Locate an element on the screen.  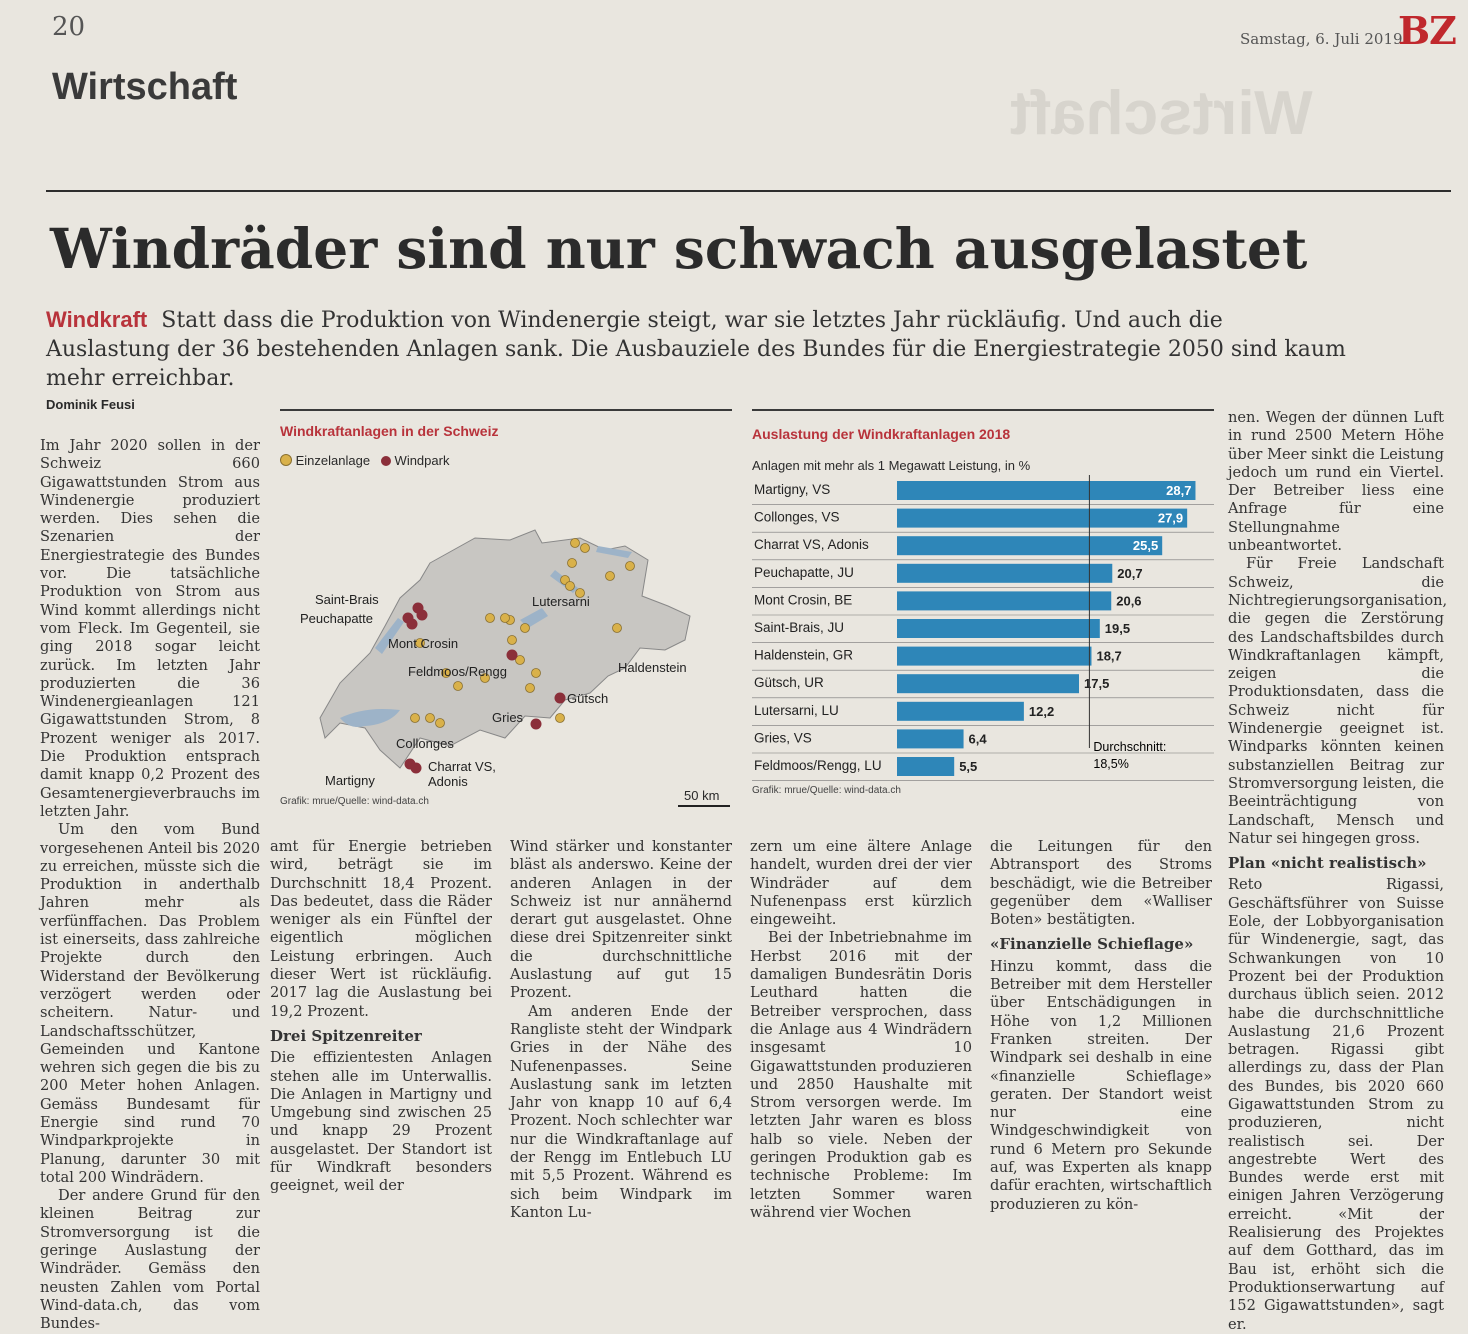
park-markers is located at coordinates (484, 688).